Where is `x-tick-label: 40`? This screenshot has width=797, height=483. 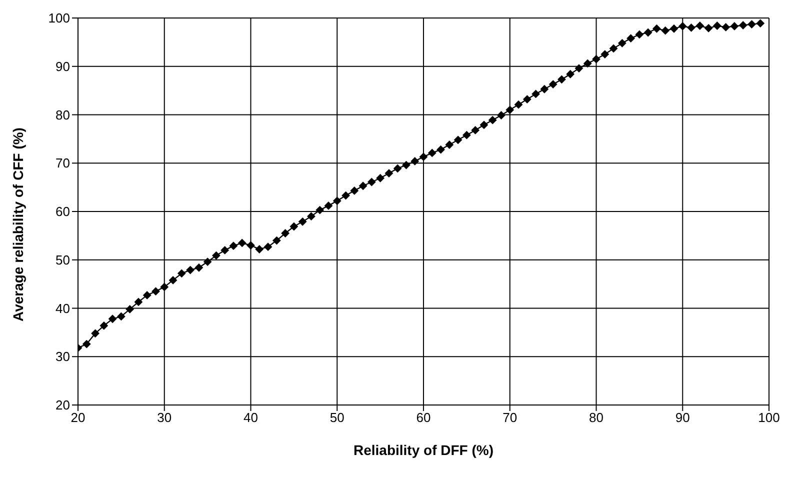 x-tick-label: 40 is located at coordinates (251, 418).